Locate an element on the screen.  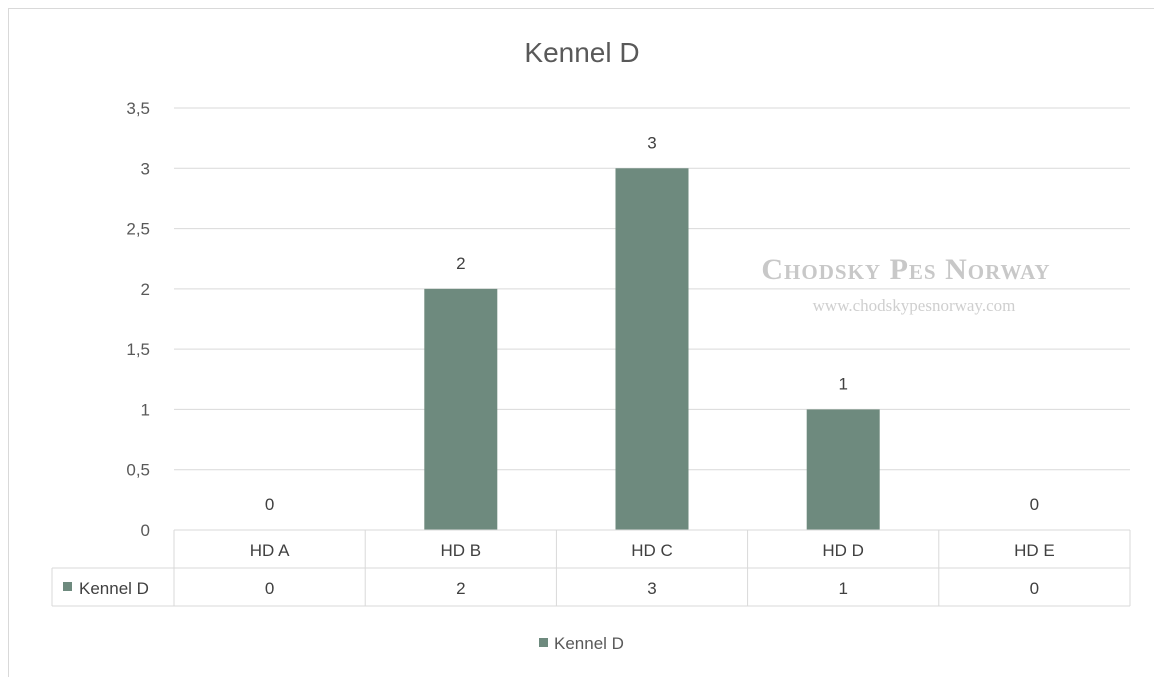
watermark-url: www.chodskypesnorway.com is located at coordinates (914, 305).